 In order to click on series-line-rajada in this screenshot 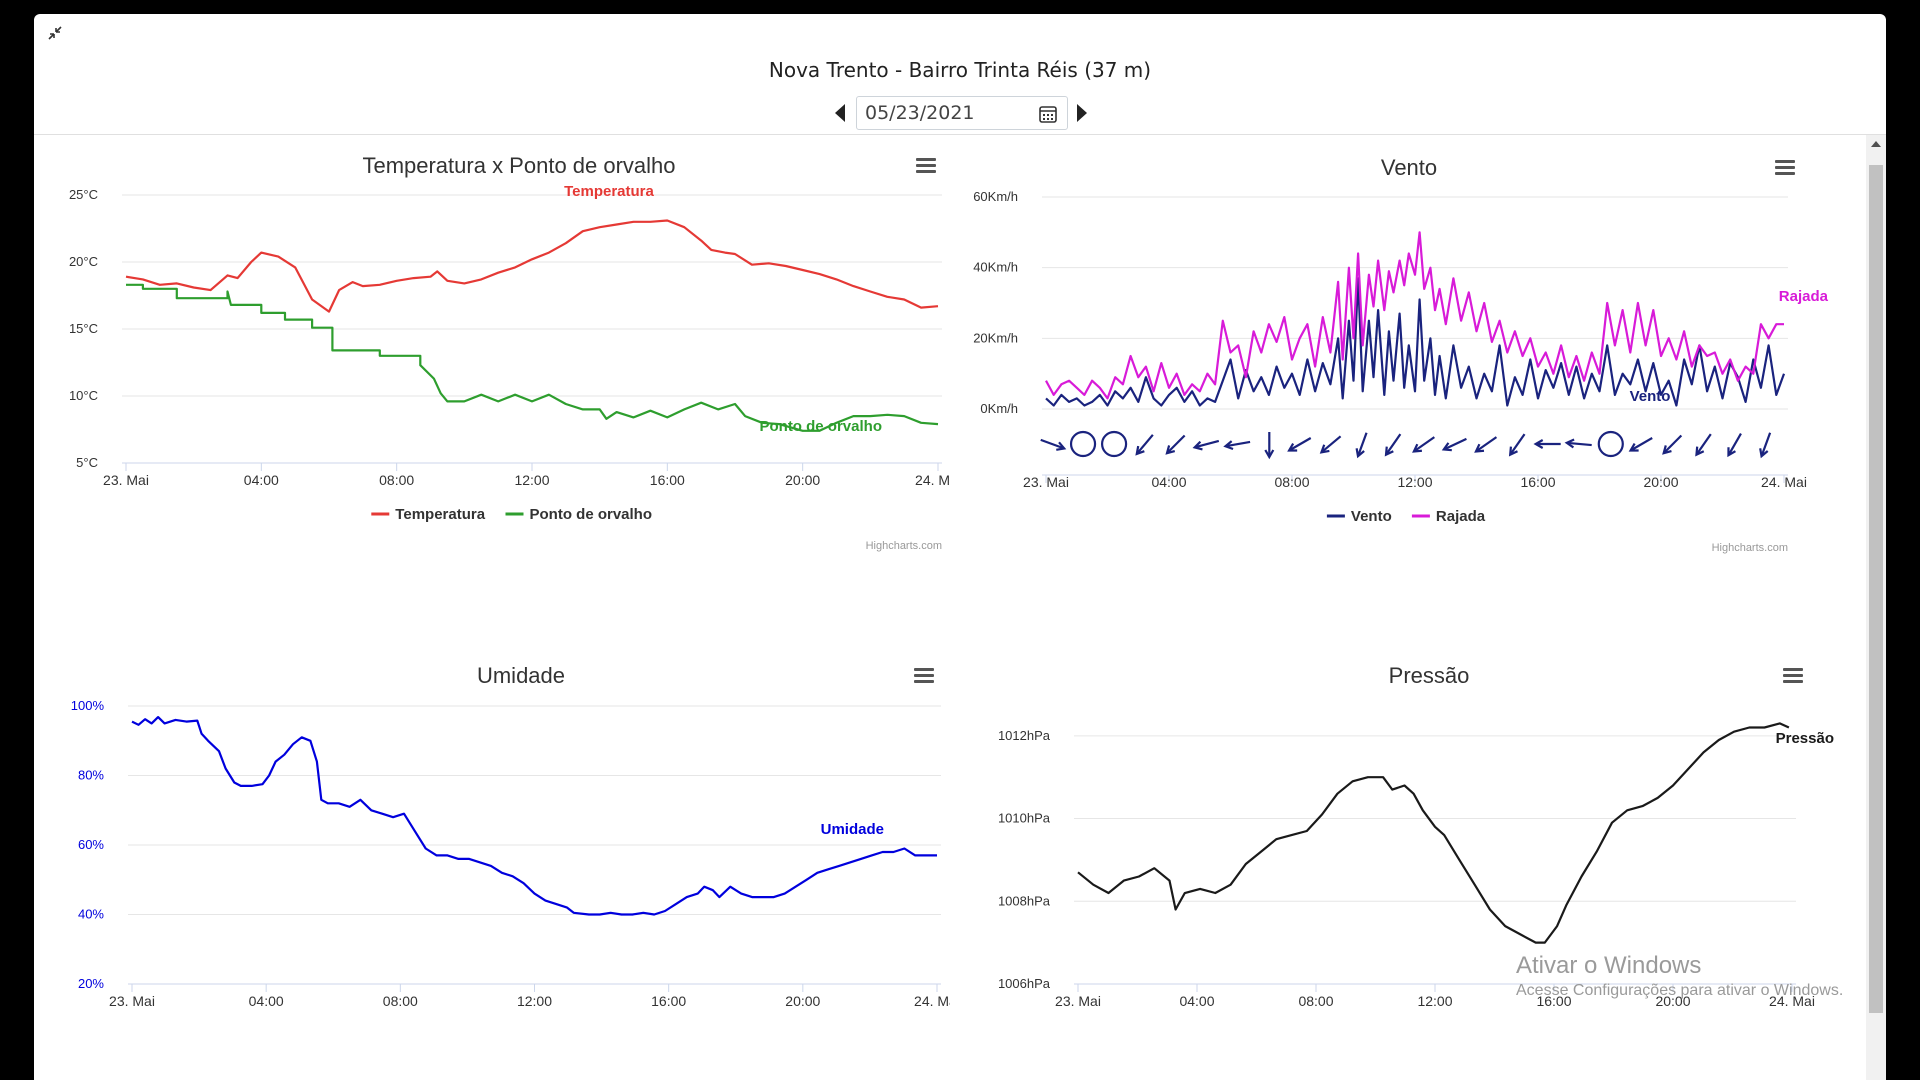, I will do `click(1414, 315)`.